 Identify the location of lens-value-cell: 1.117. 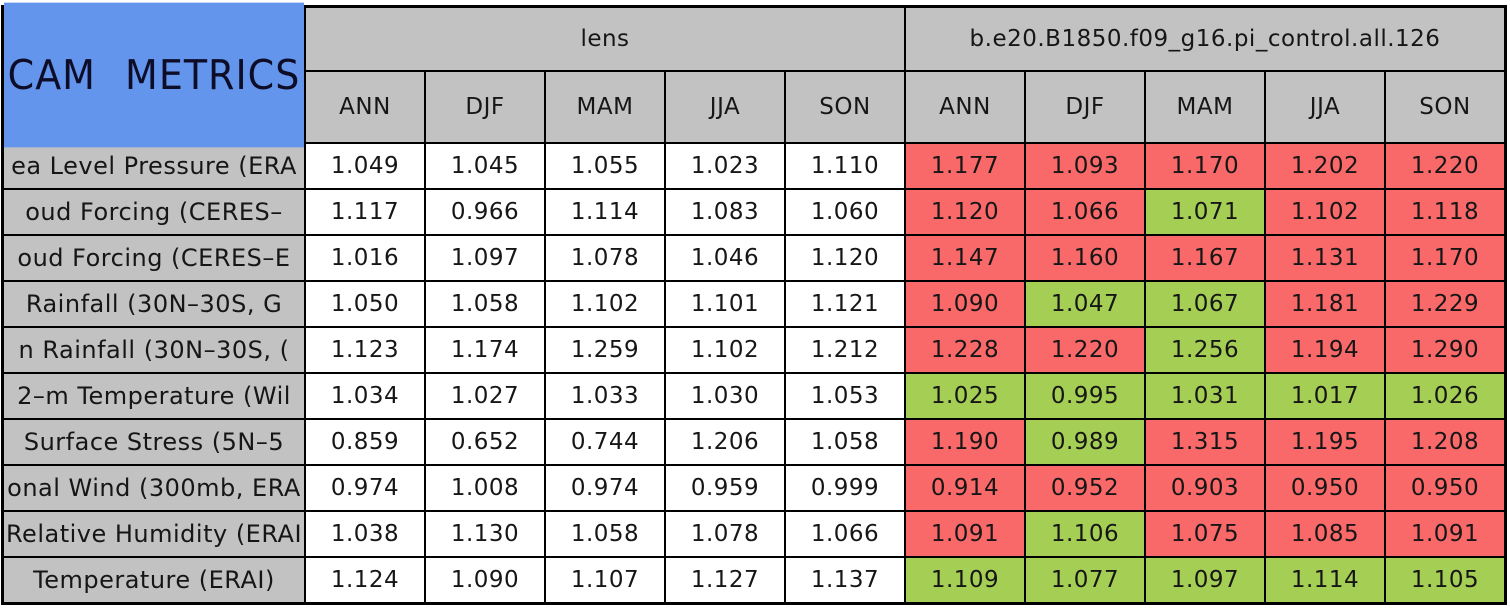
(365, 212).